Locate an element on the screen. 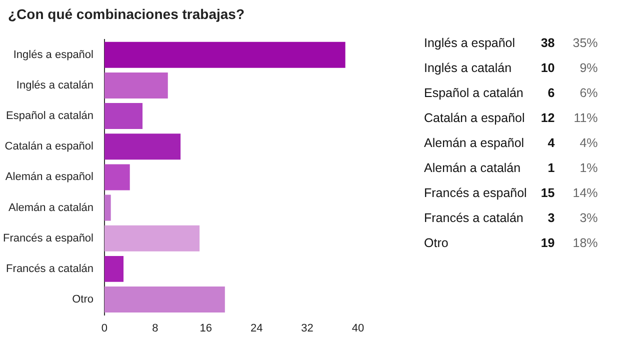  data-label: 6 is located at coordinates (550, 93).